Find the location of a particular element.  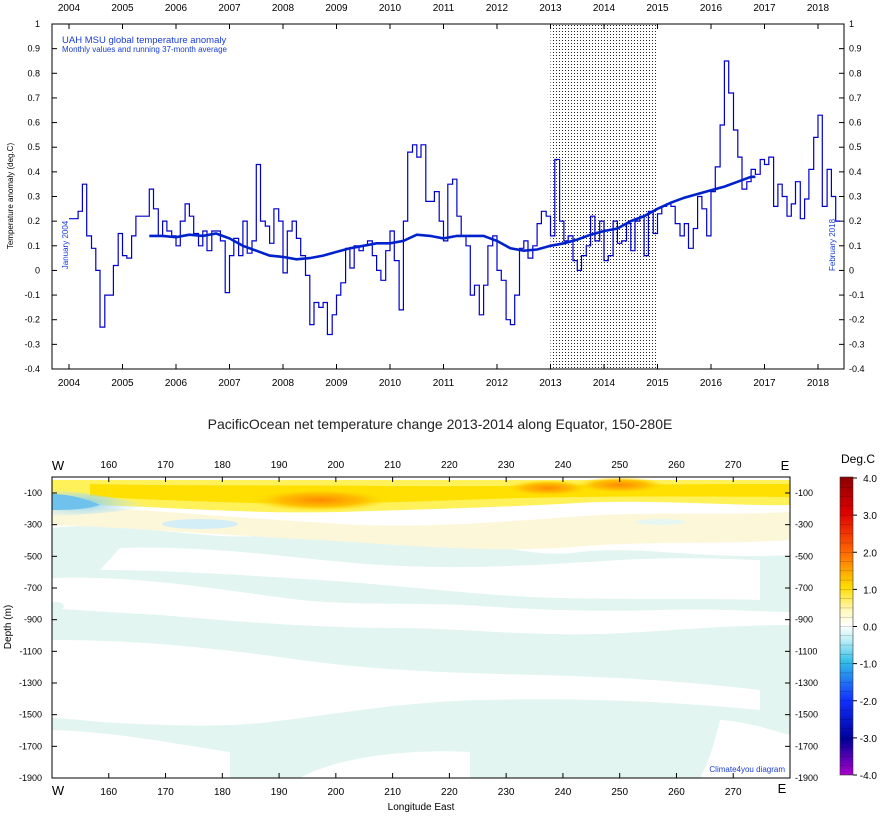

colorbar-tick-label: 3.0 is located at coordinates (870, 516).